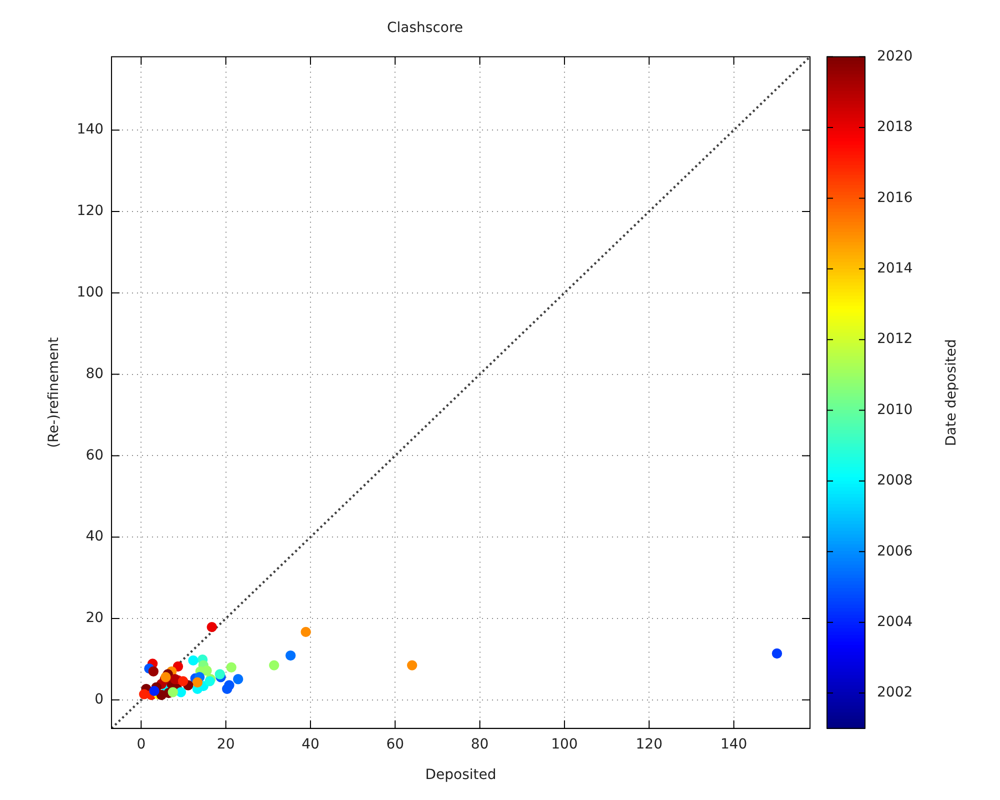 This screenshot has height=800, width=1000. I want to click on y-tick-label: 120, so click(90, 211).